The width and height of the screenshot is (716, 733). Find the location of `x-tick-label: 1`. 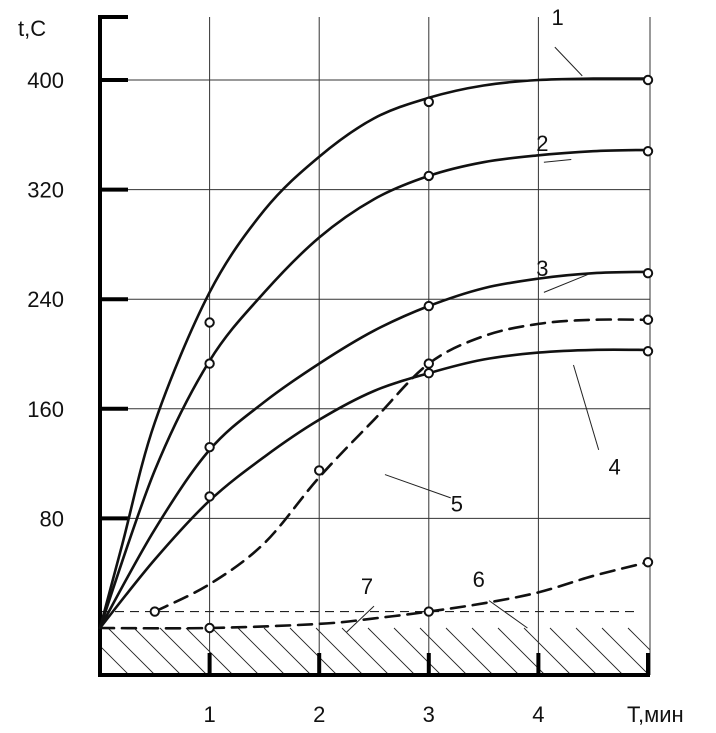

x-tick-label: 1 is located at coordinates (209, 714).